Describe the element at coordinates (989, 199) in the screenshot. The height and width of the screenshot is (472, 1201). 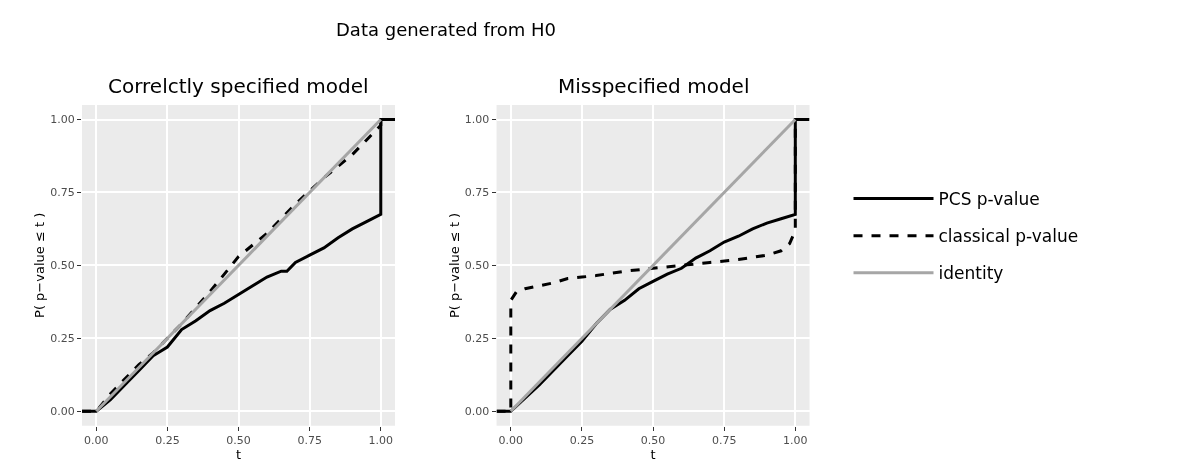
I see `legend-label: PCS p-value` at that location.